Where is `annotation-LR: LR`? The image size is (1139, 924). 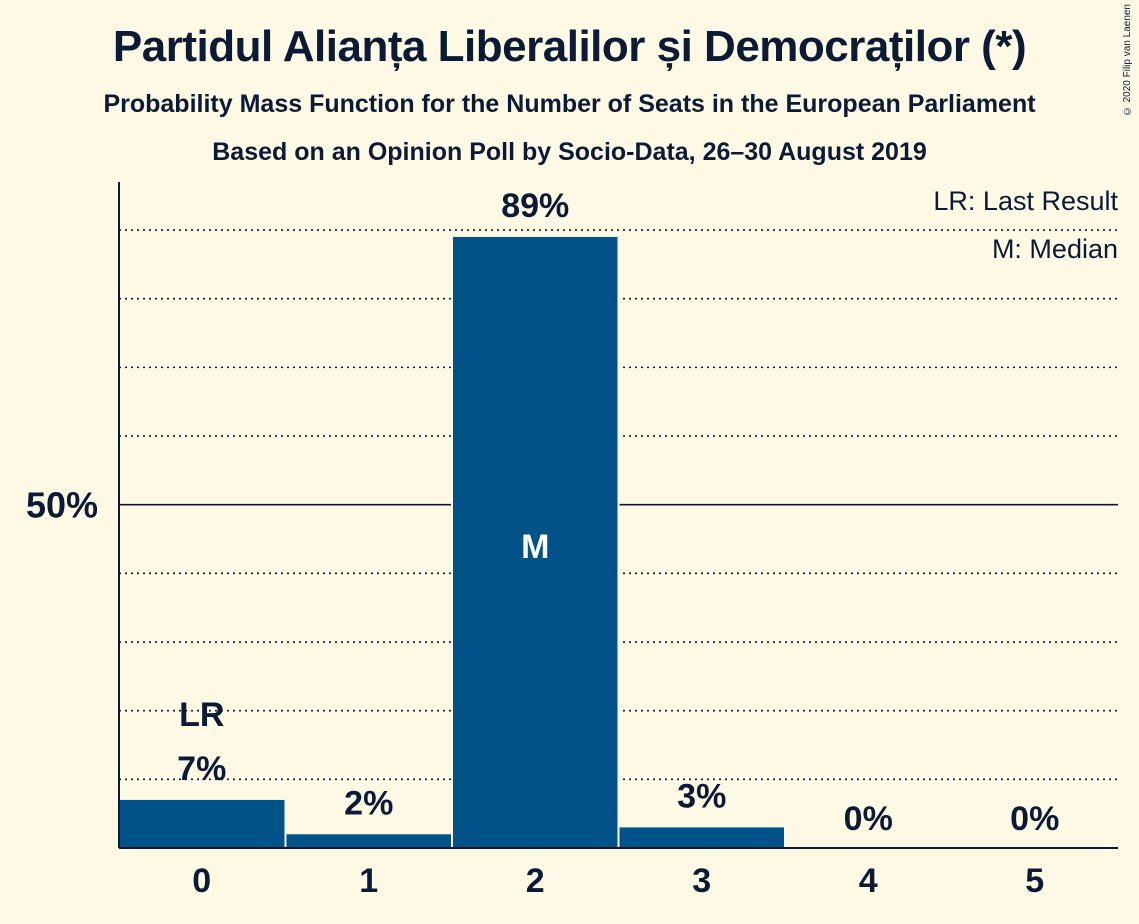
annotation-LR: LR is located at coordinates (201, 715).